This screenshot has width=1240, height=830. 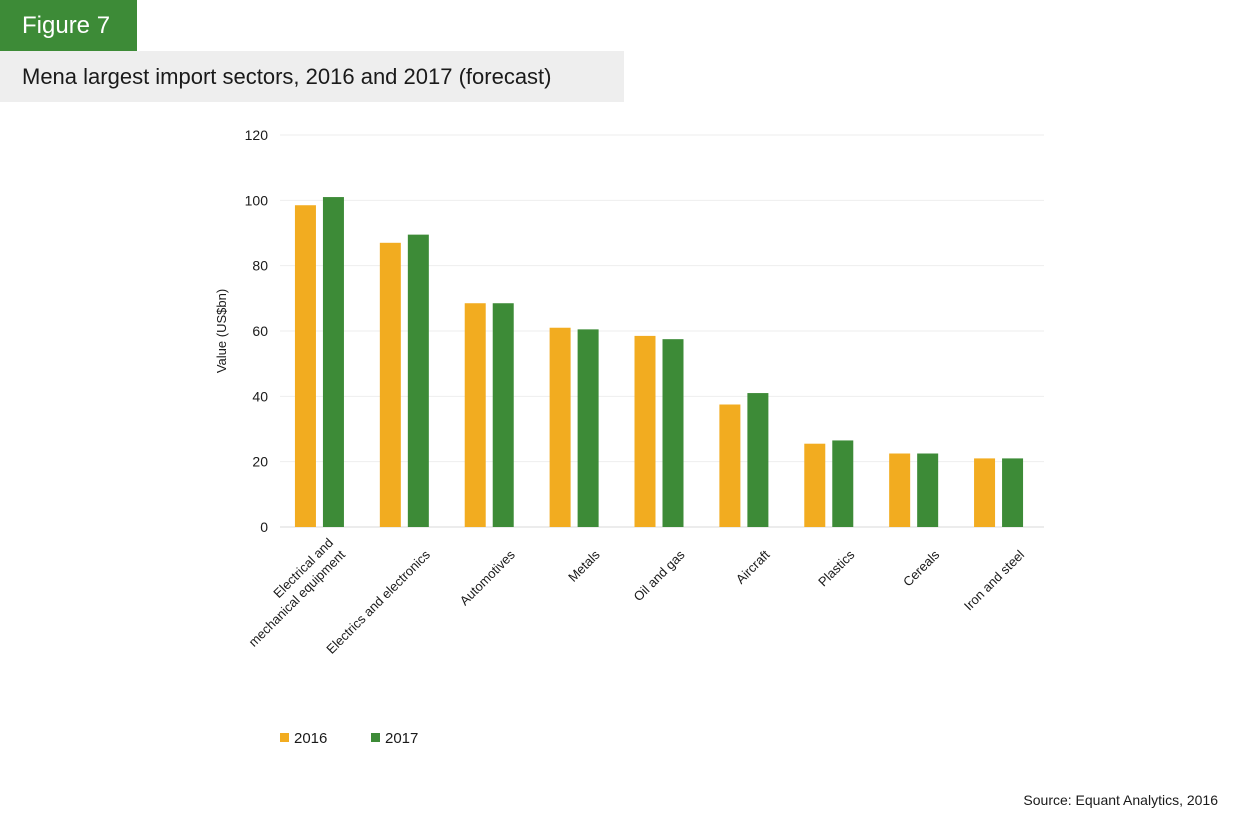 I want to click on y-tick-label: 20, so click(x=260, y=462).